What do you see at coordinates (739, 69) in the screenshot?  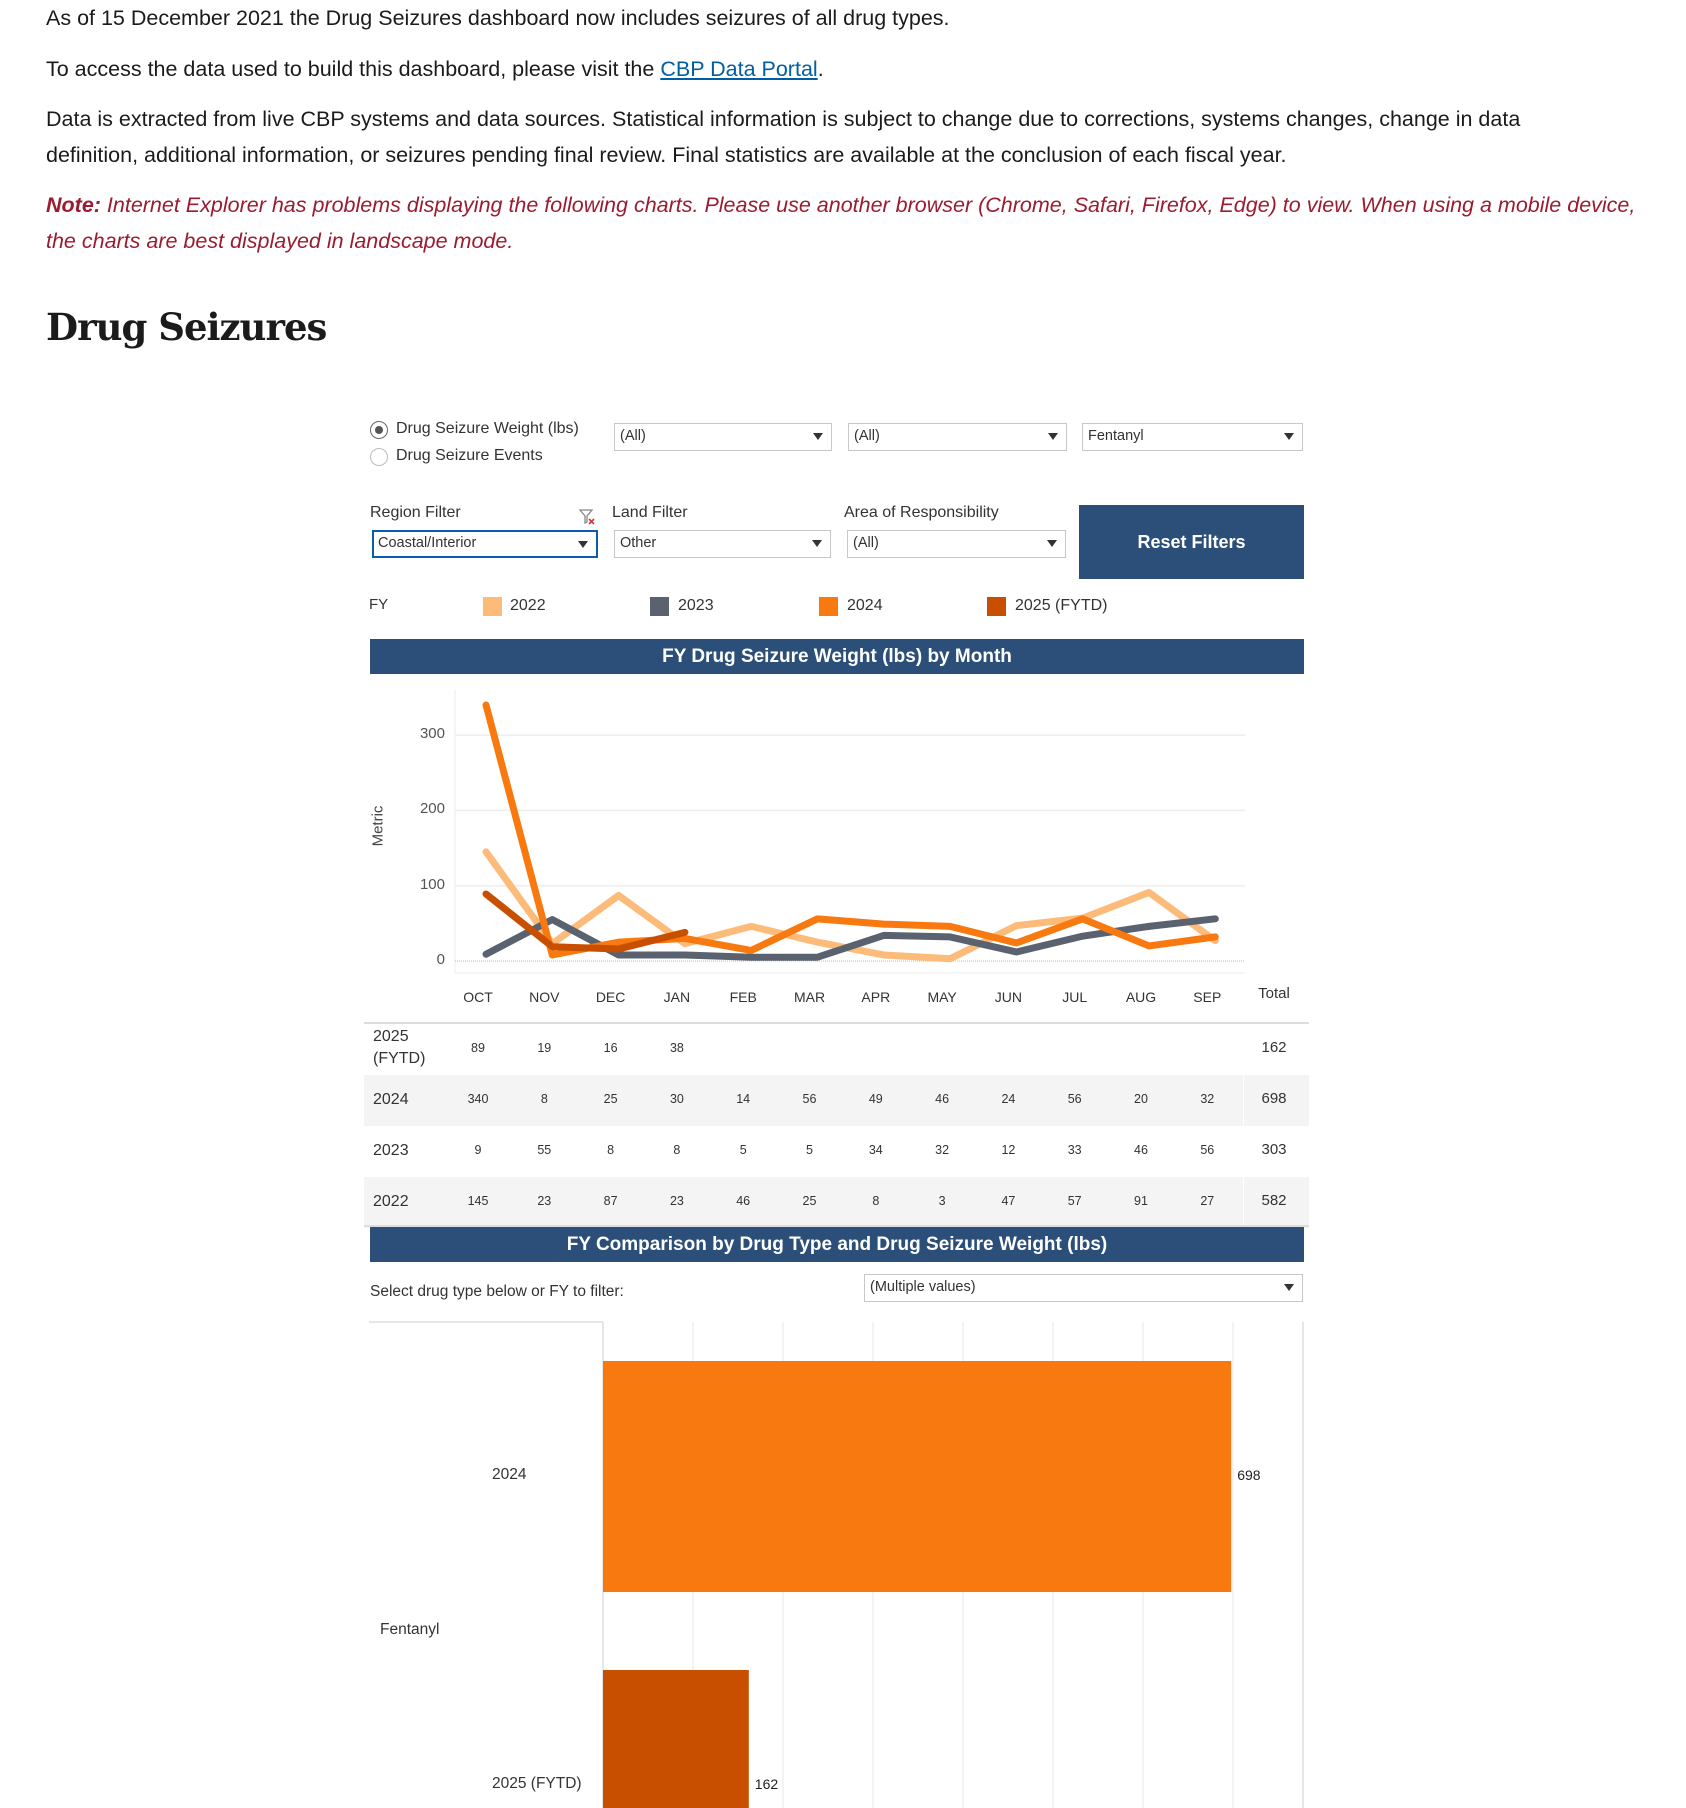 I see `cbp-data-portal-link: CBP Data Portal` at bounding box center [739, 69].